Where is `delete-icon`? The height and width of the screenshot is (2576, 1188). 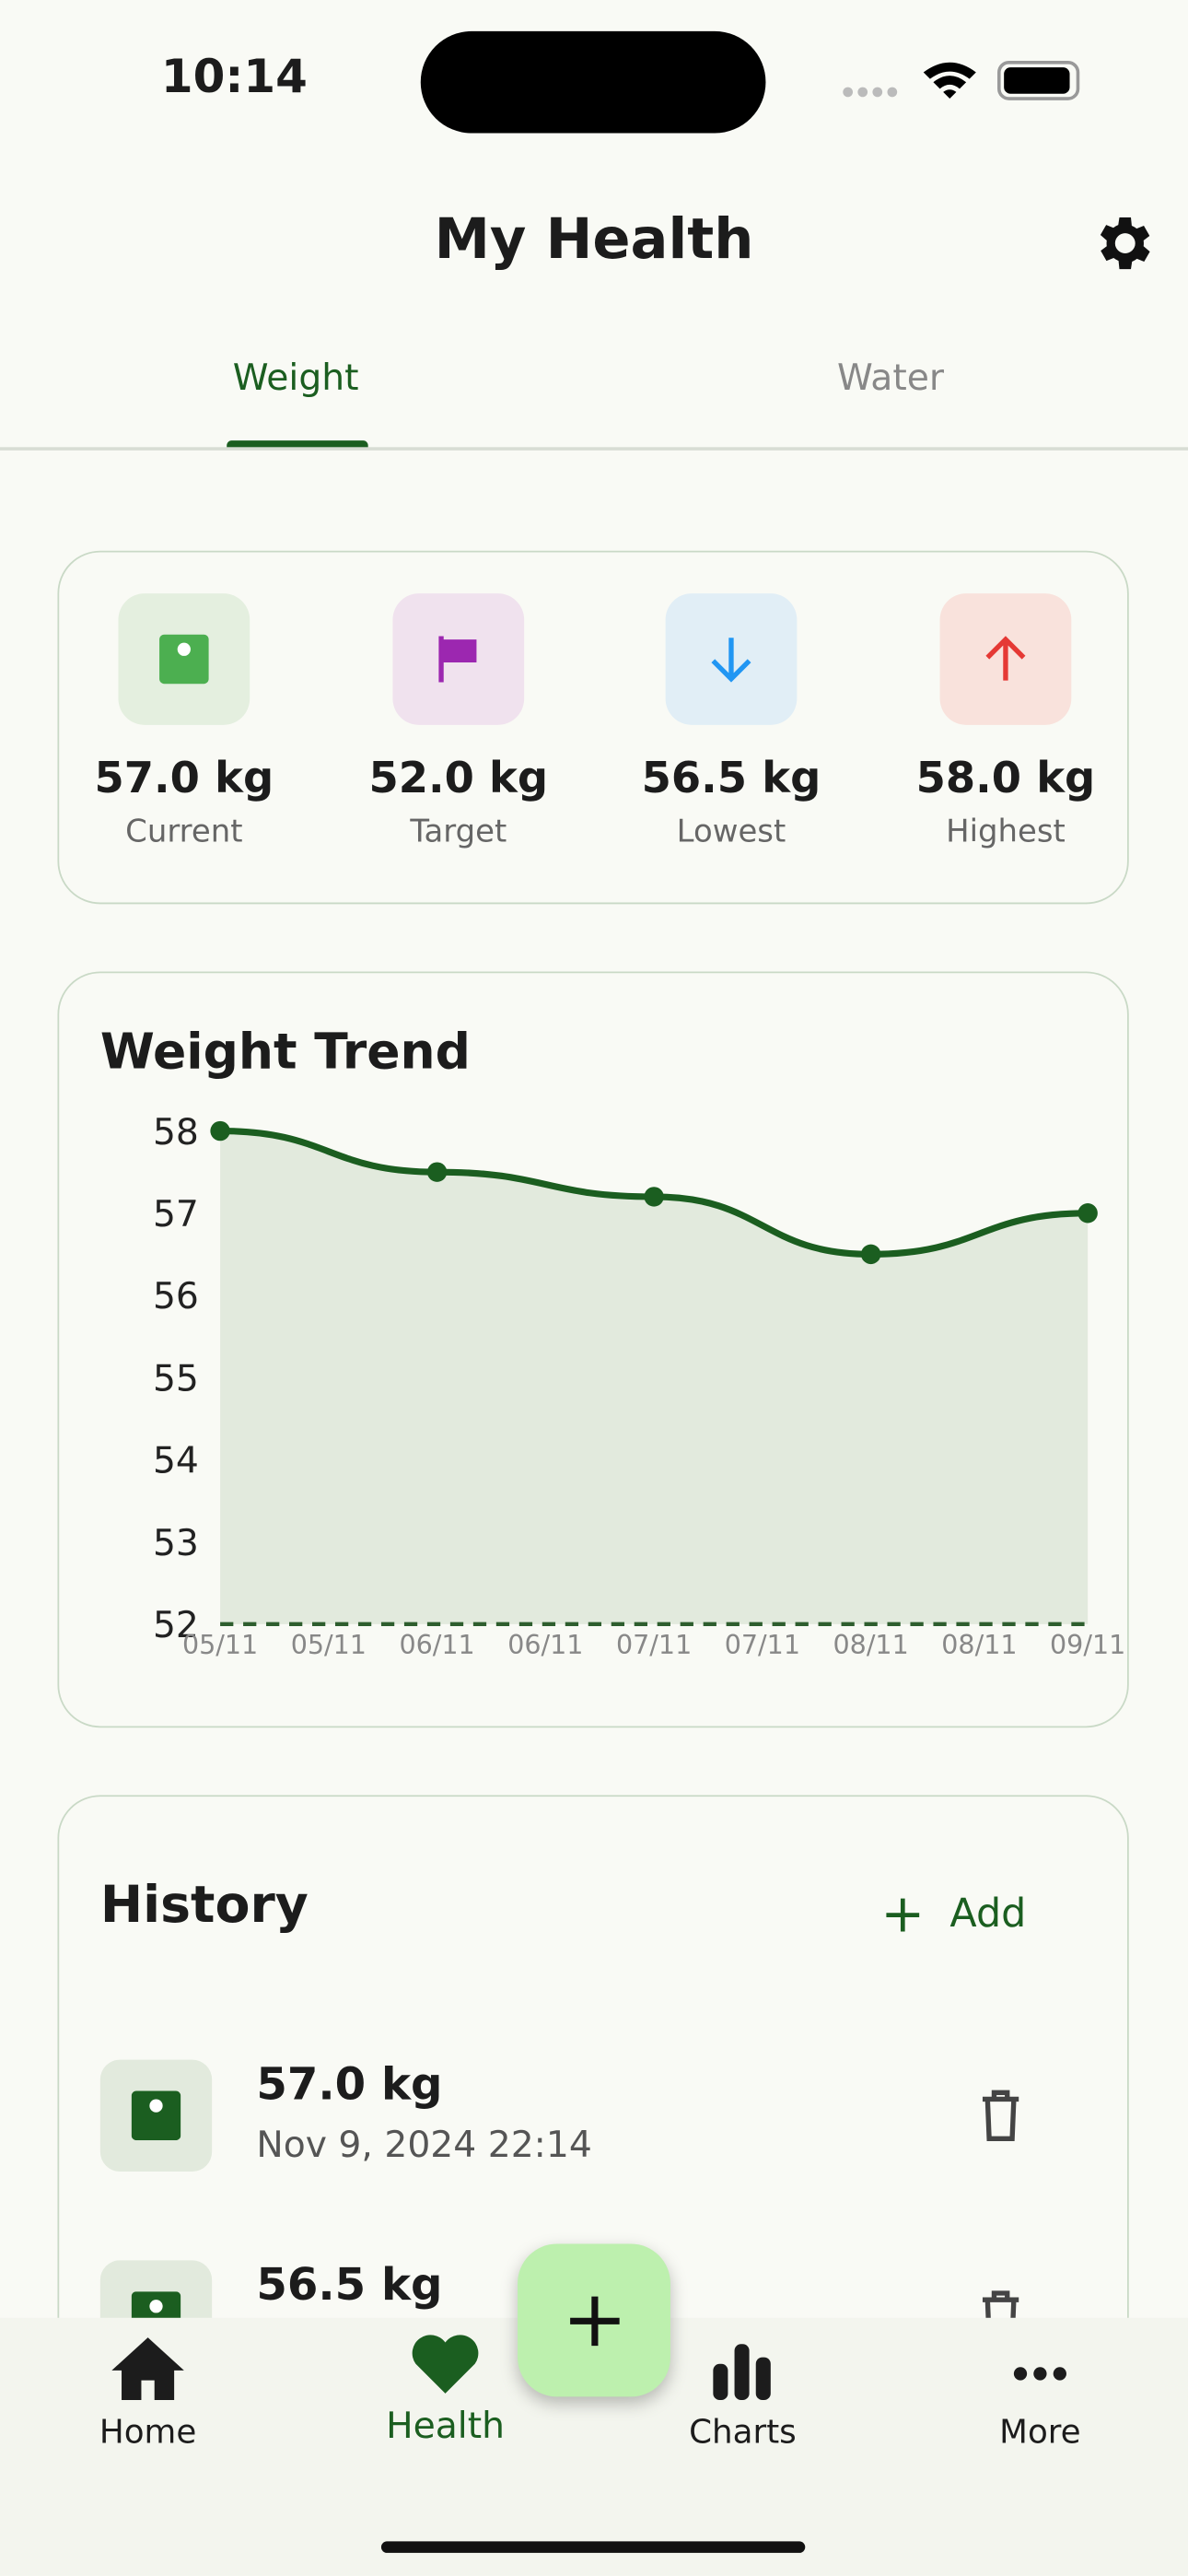 delete-icon is located at coordinates (1000, 2116).